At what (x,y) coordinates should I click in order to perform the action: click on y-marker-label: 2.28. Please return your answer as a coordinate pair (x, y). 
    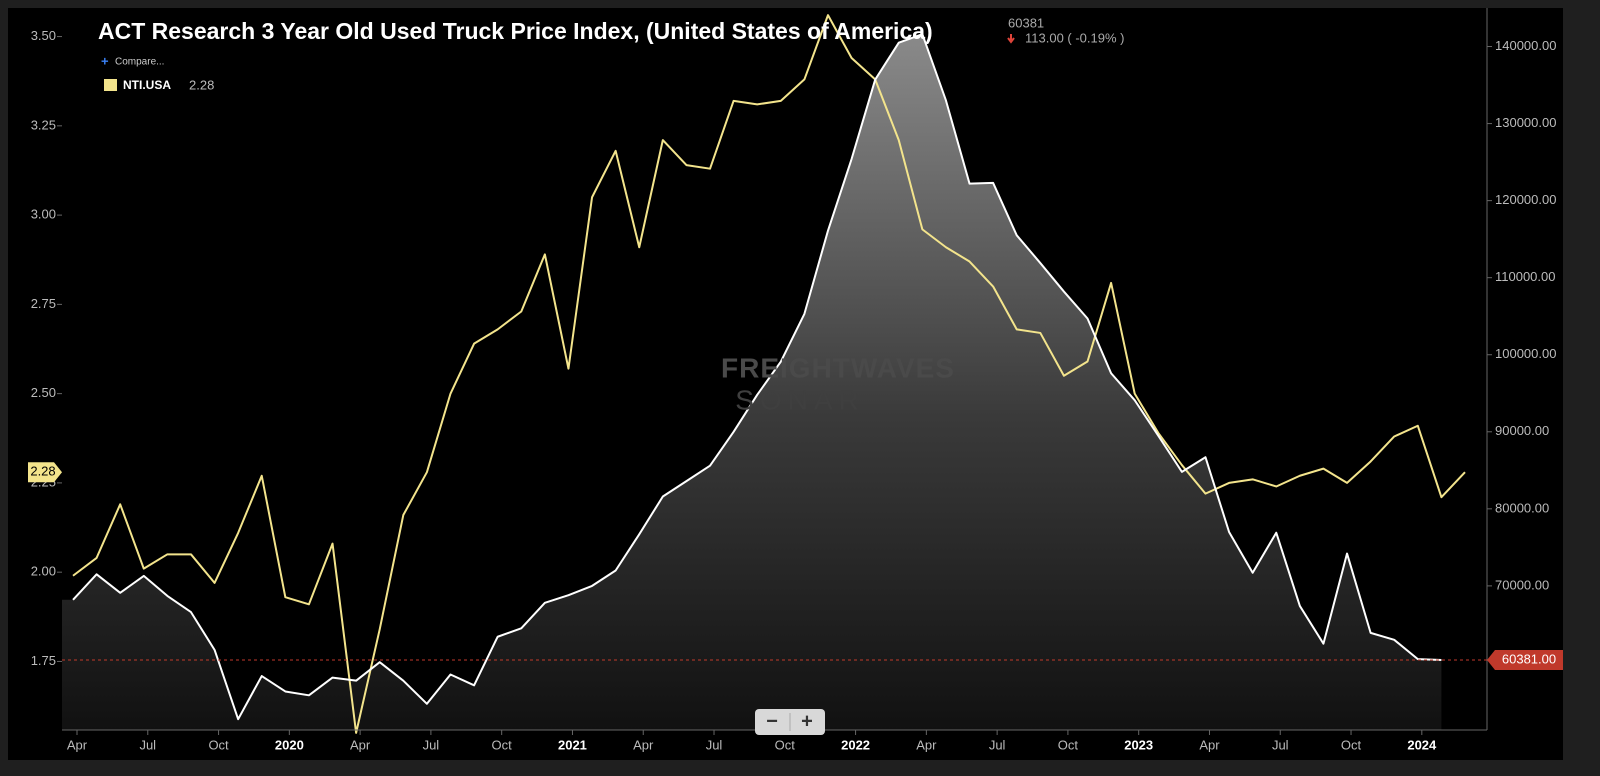
    Looking at the image, I should click on (42, 471).